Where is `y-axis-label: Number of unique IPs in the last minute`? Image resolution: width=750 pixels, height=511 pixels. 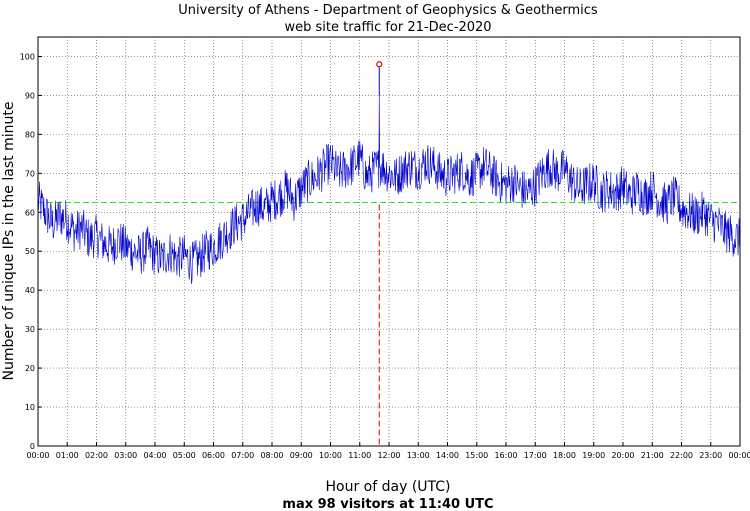 y-axis-label: Number of unique IPs in the last minute is located at coordinates (9, 241).